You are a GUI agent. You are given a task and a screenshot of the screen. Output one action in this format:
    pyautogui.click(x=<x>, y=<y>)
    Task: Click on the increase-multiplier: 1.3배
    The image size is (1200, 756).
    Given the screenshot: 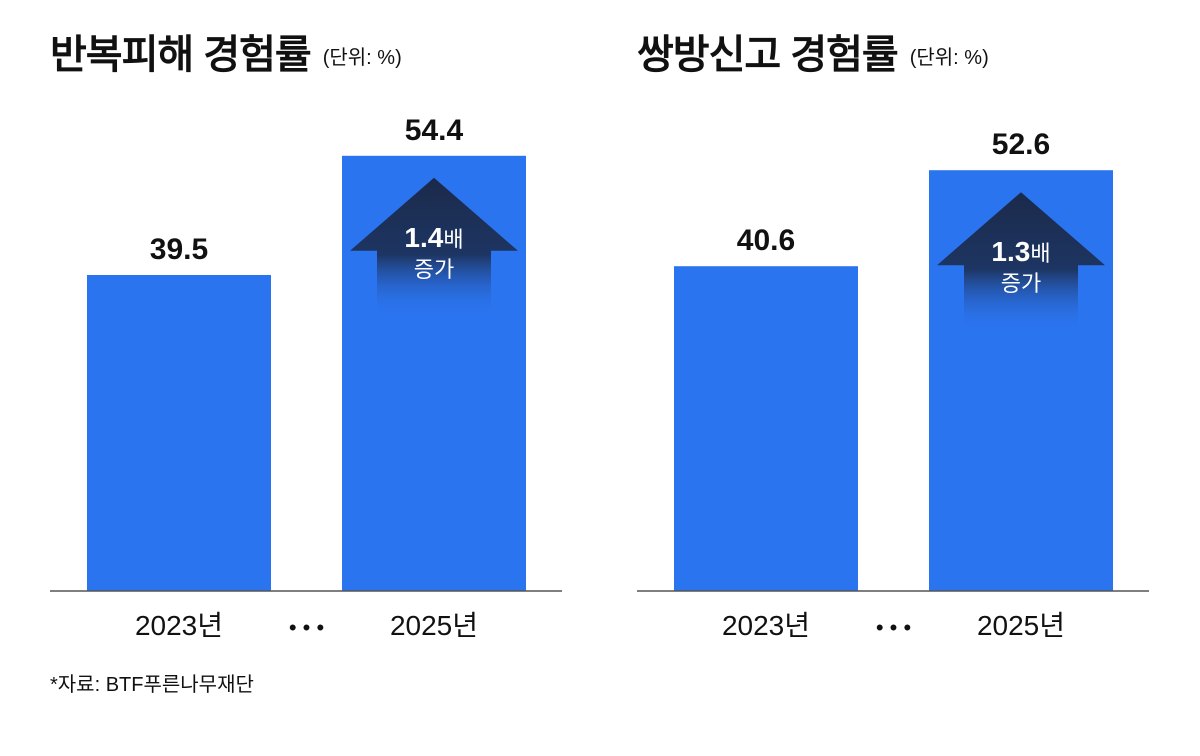 What is the action you would take?
    pyautogui.click(x=1020, y=251)
    